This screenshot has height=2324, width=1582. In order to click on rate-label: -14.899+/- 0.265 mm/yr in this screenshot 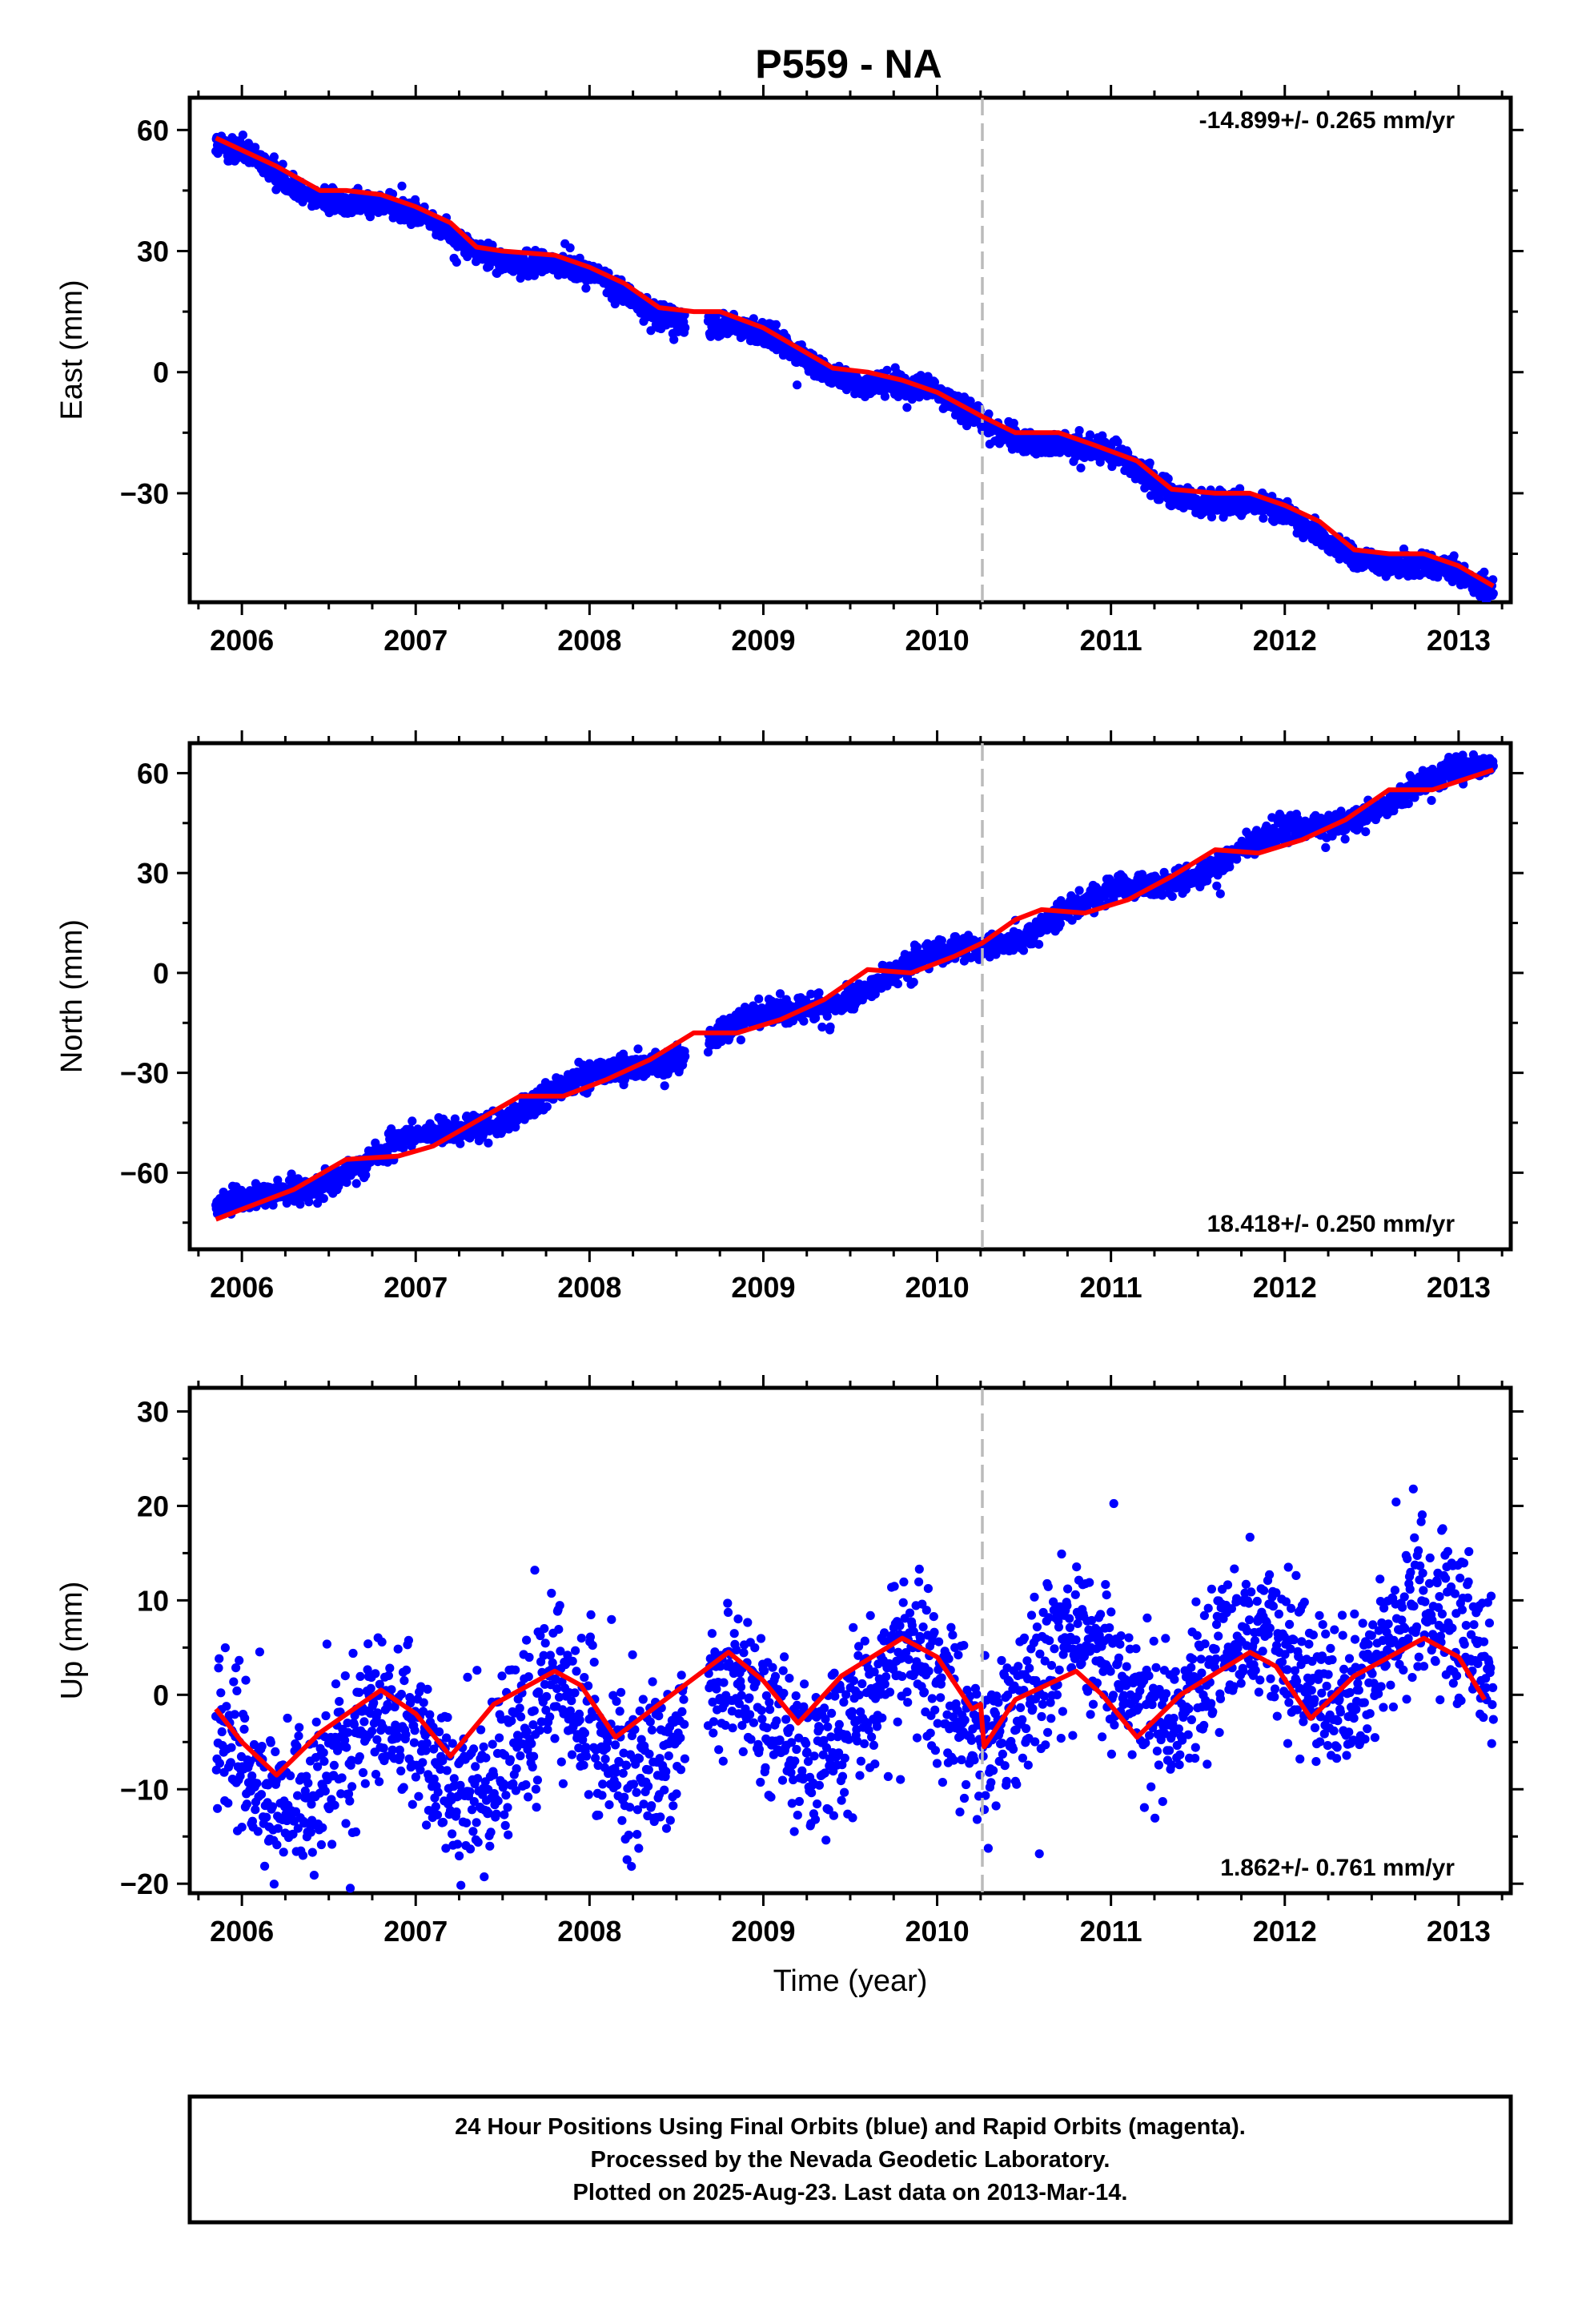, I will do `click(1328, 121)`.